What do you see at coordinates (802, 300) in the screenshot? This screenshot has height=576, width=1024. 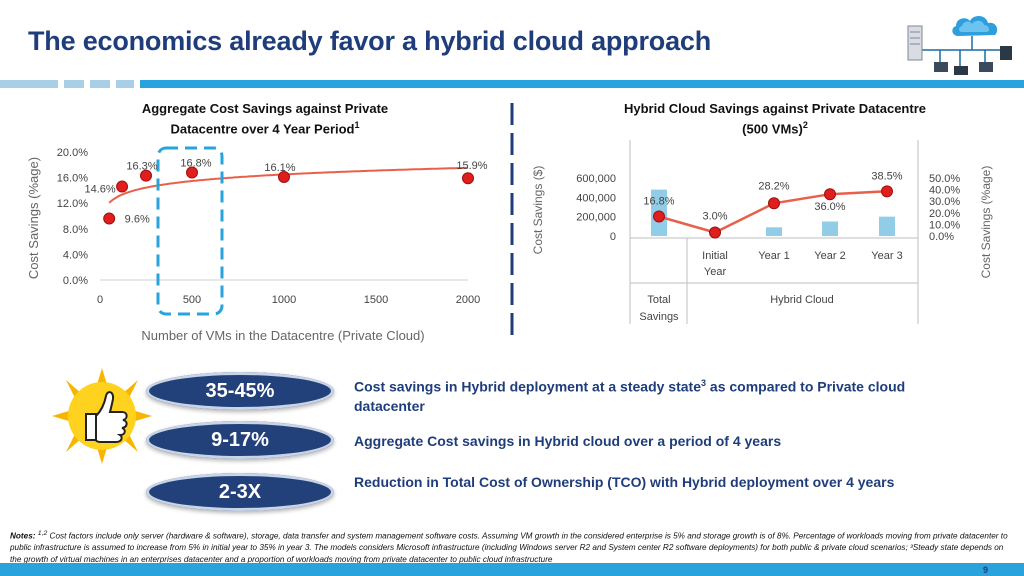 I see `group-label-hybrid: Hybrid Cloud` at bounding box center [802, 300].